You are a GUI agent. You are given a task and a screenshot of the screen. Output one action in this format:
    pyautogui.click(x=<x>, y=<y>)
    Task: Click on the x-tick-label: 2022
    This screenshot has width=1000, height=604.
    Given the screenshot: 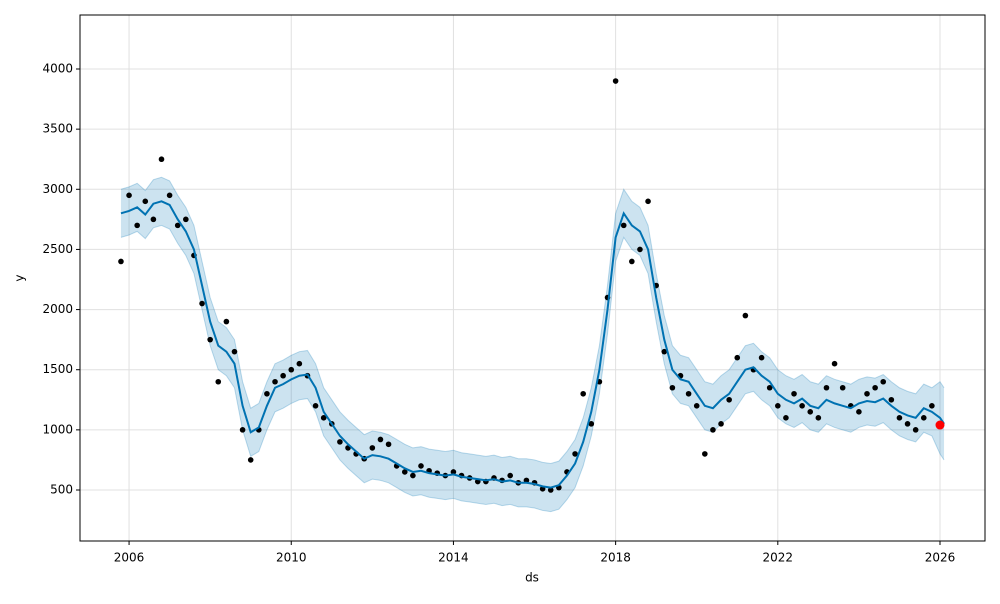 What is the action you would take?
    pyautogui.click(x=778, y=558)
    